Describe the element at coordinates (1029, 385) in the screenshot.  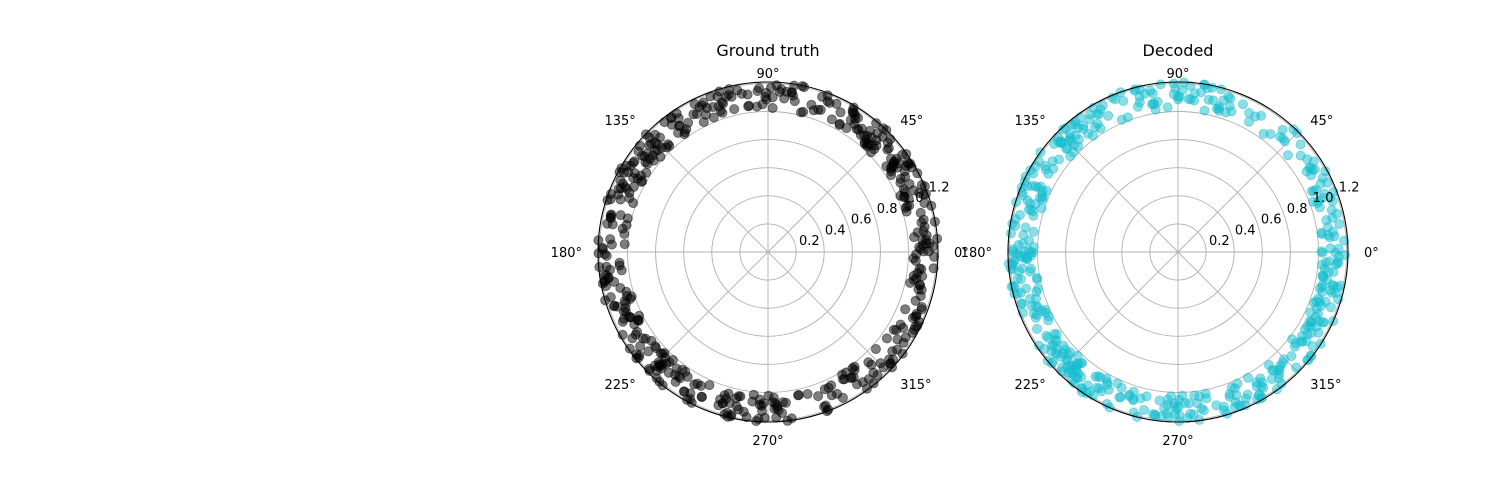
I see `angle-tick-label: 225°` at that location.